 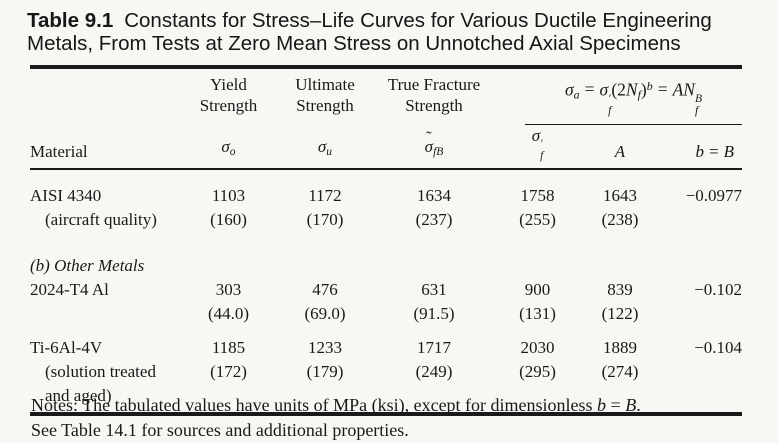 I want to click on ksi-cell: (274), so click(x=620, y=371).